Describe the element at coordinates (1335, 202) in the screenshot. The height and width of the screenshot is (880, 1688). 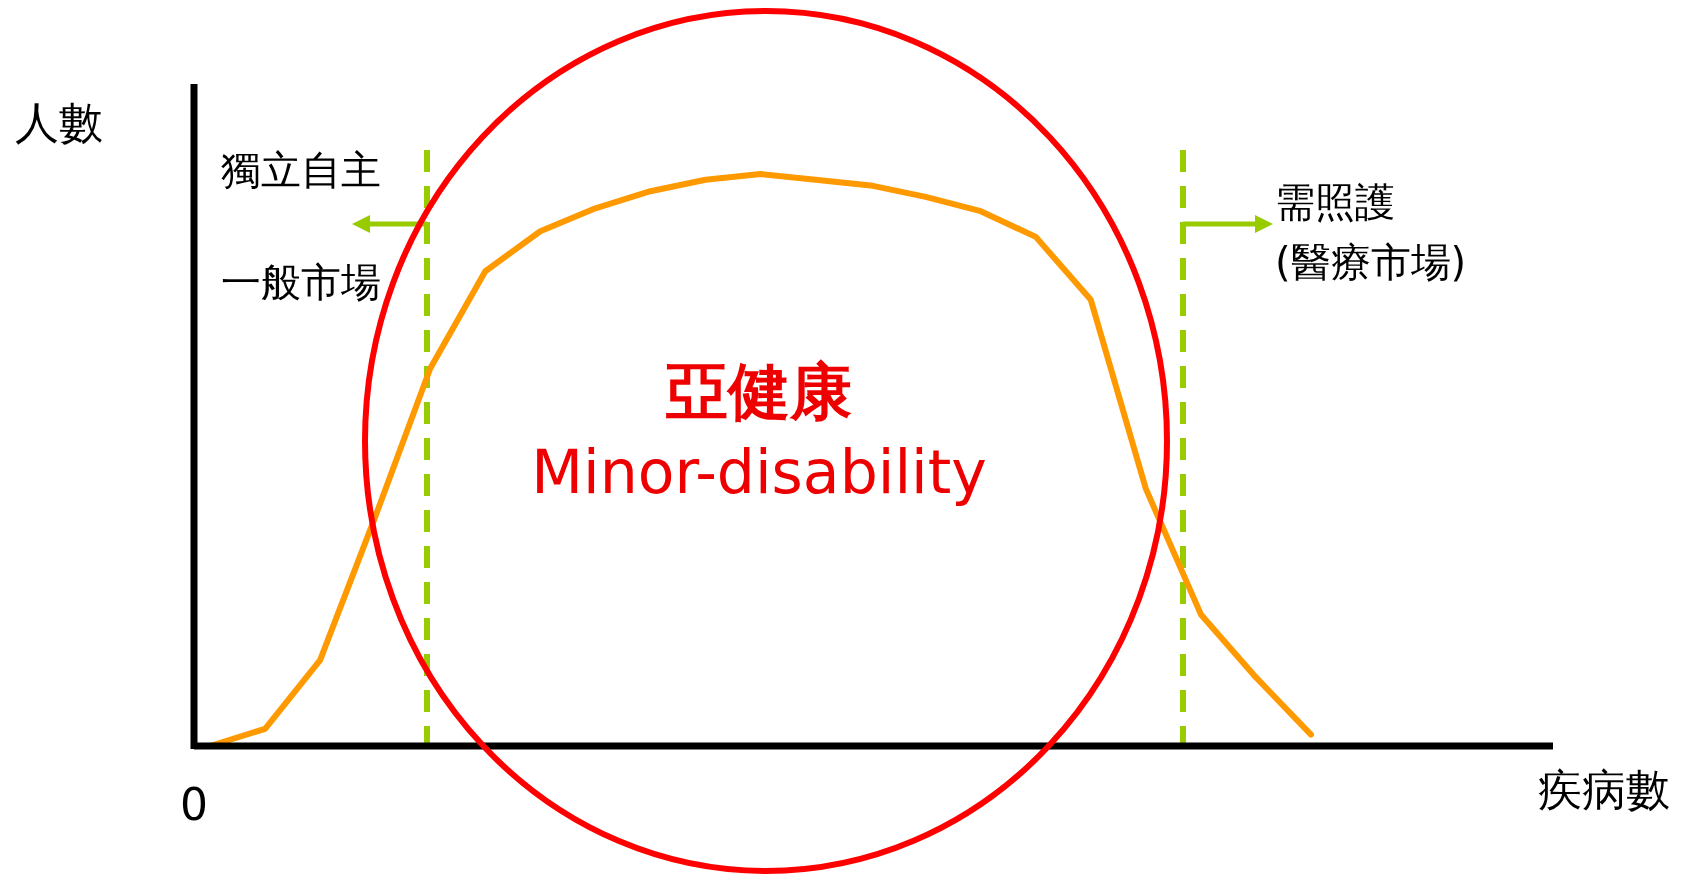
I see `annotation: 需照護` at that location.